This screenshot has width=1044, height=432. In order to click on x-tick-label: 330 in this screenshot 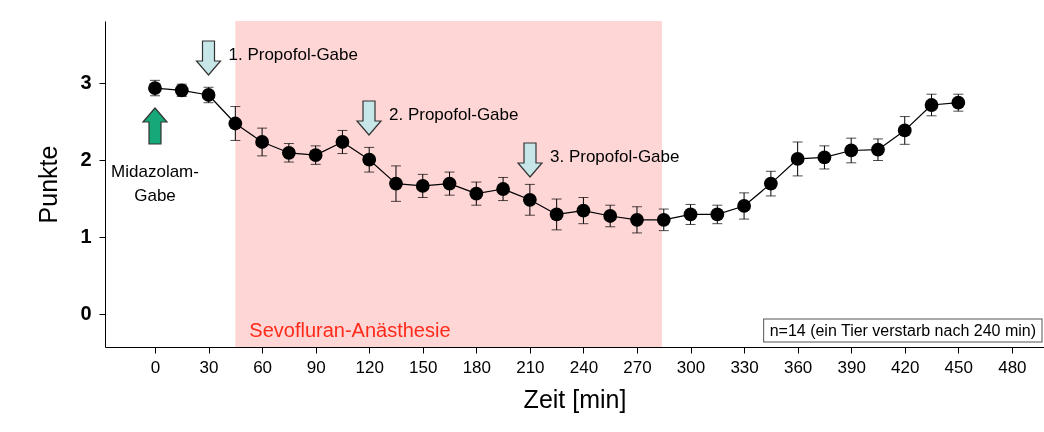, I will do `click(744, 367)`.